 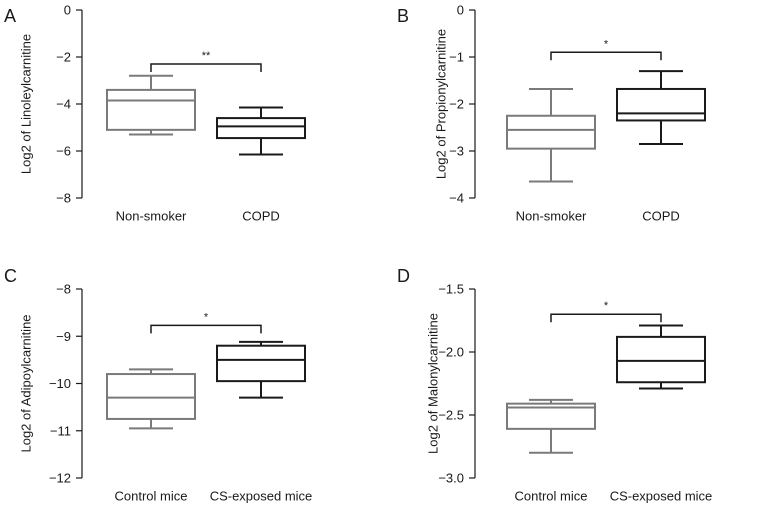 What do you see at coordinates (433, 383) in the screenshot?
I see `y-axis-label: Log2 of Malonylcarnitine` at bounding box center [433, 383].